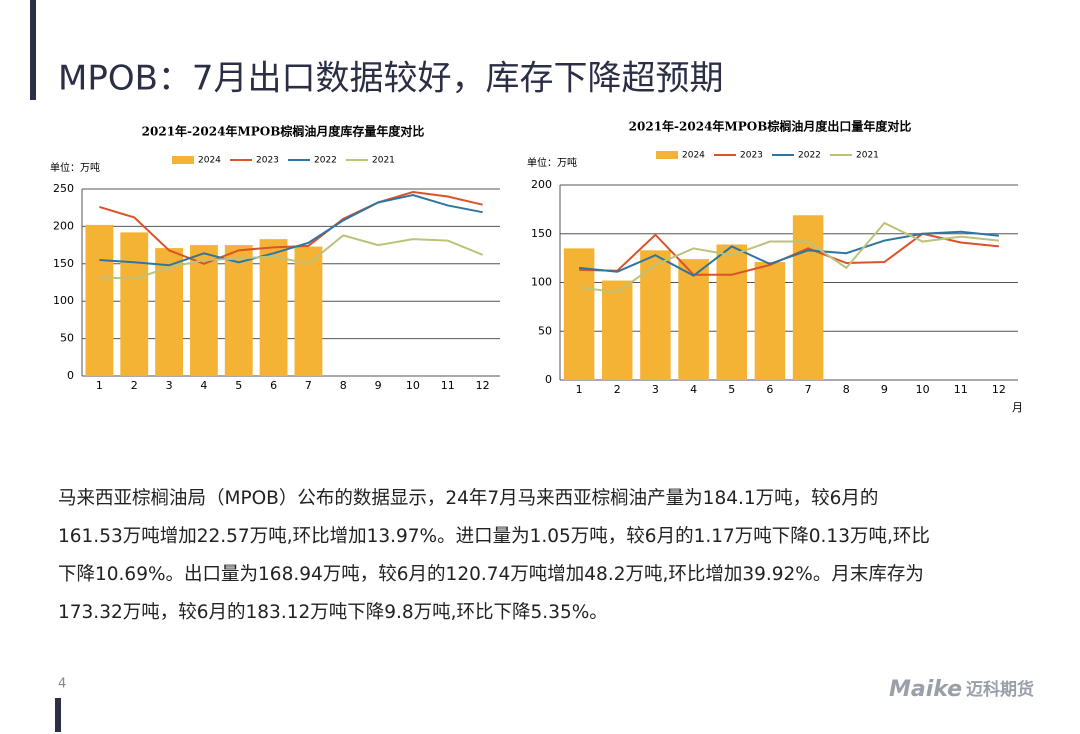  Describe the element at coordinates (925, 689) in the screenshot. I see `logo-brand: Maike` at that location.